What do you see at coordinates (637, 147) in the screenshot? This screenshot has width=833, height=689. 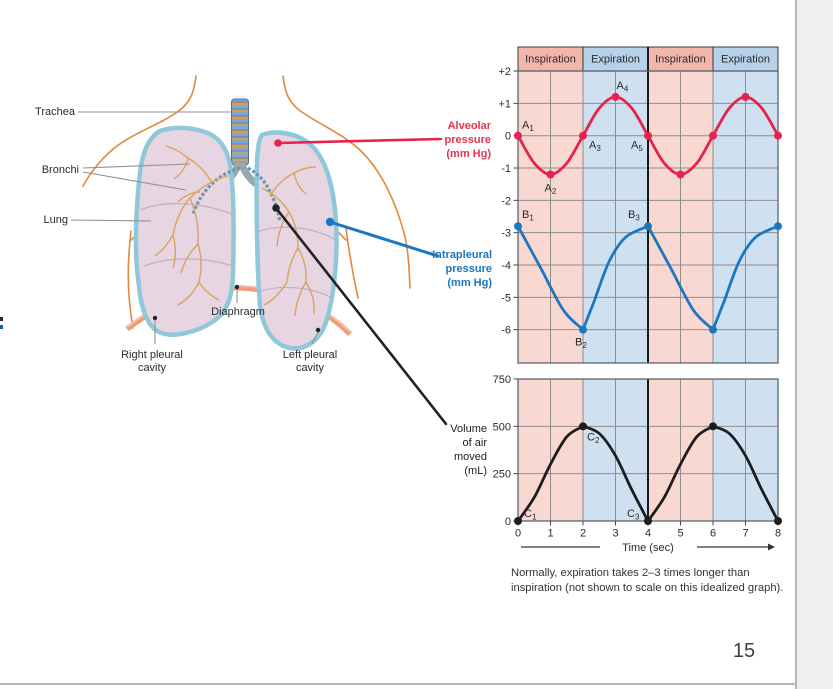 I see `point-label: A5` at bounding box center [637, 147].